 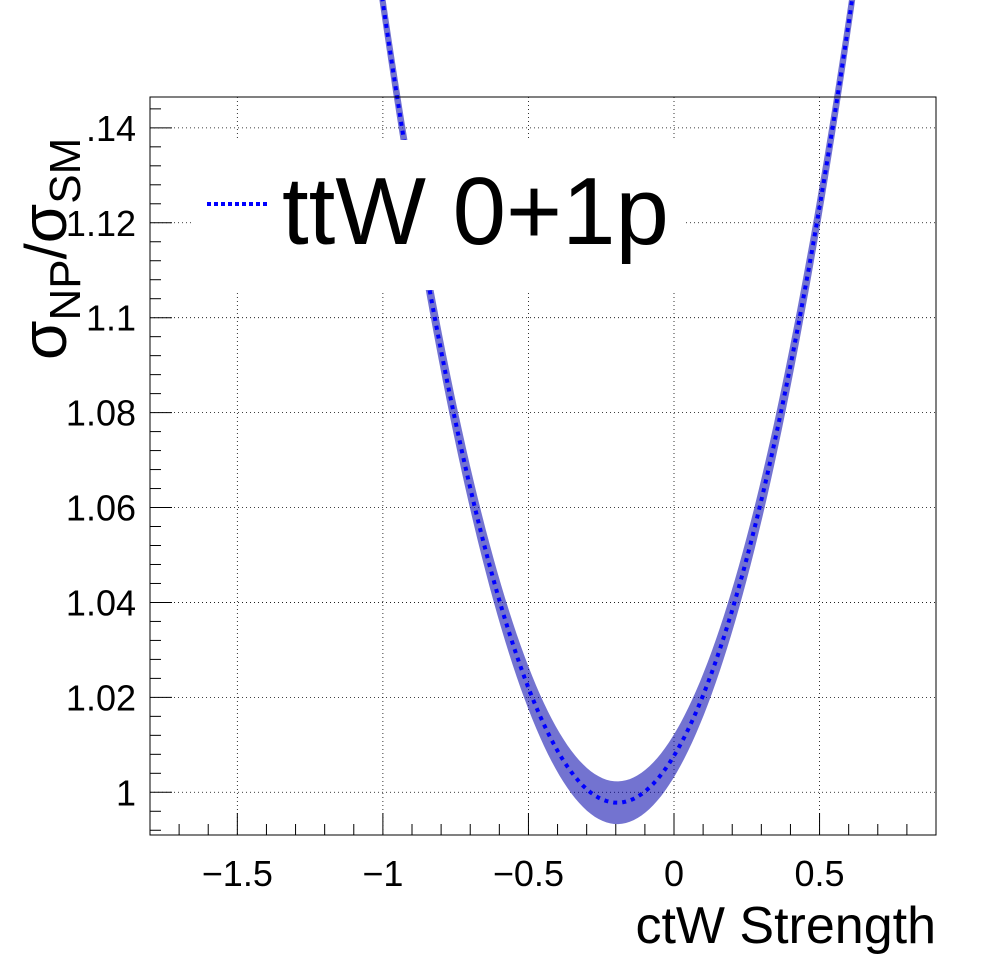 I want to click on y-axis-title: σNP/σSM, so click(x=49, y=249).